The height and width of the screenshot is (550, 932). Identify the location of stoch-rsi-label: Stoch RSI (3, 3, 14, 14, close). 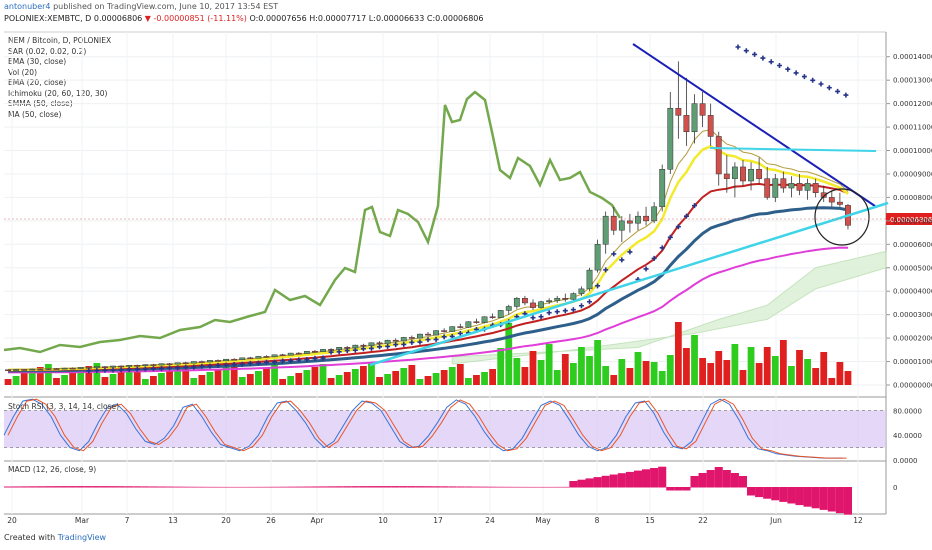
(63, 406).